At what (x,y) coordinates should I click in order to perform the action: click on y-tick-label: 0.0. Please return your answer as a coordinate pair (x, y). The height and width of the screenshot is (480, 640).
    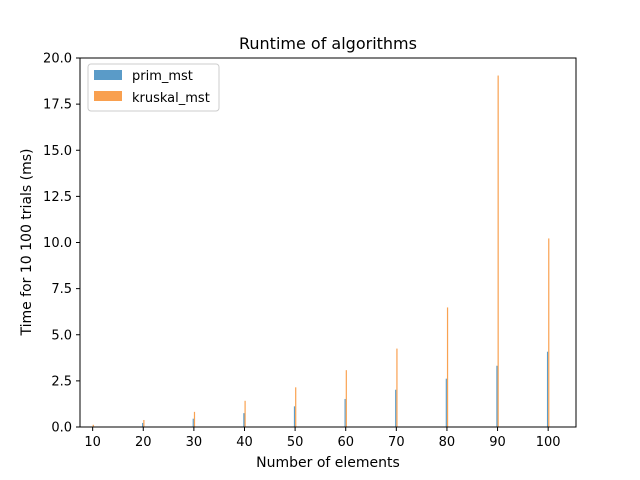
    Looking at the image, I should click on (61, 428).